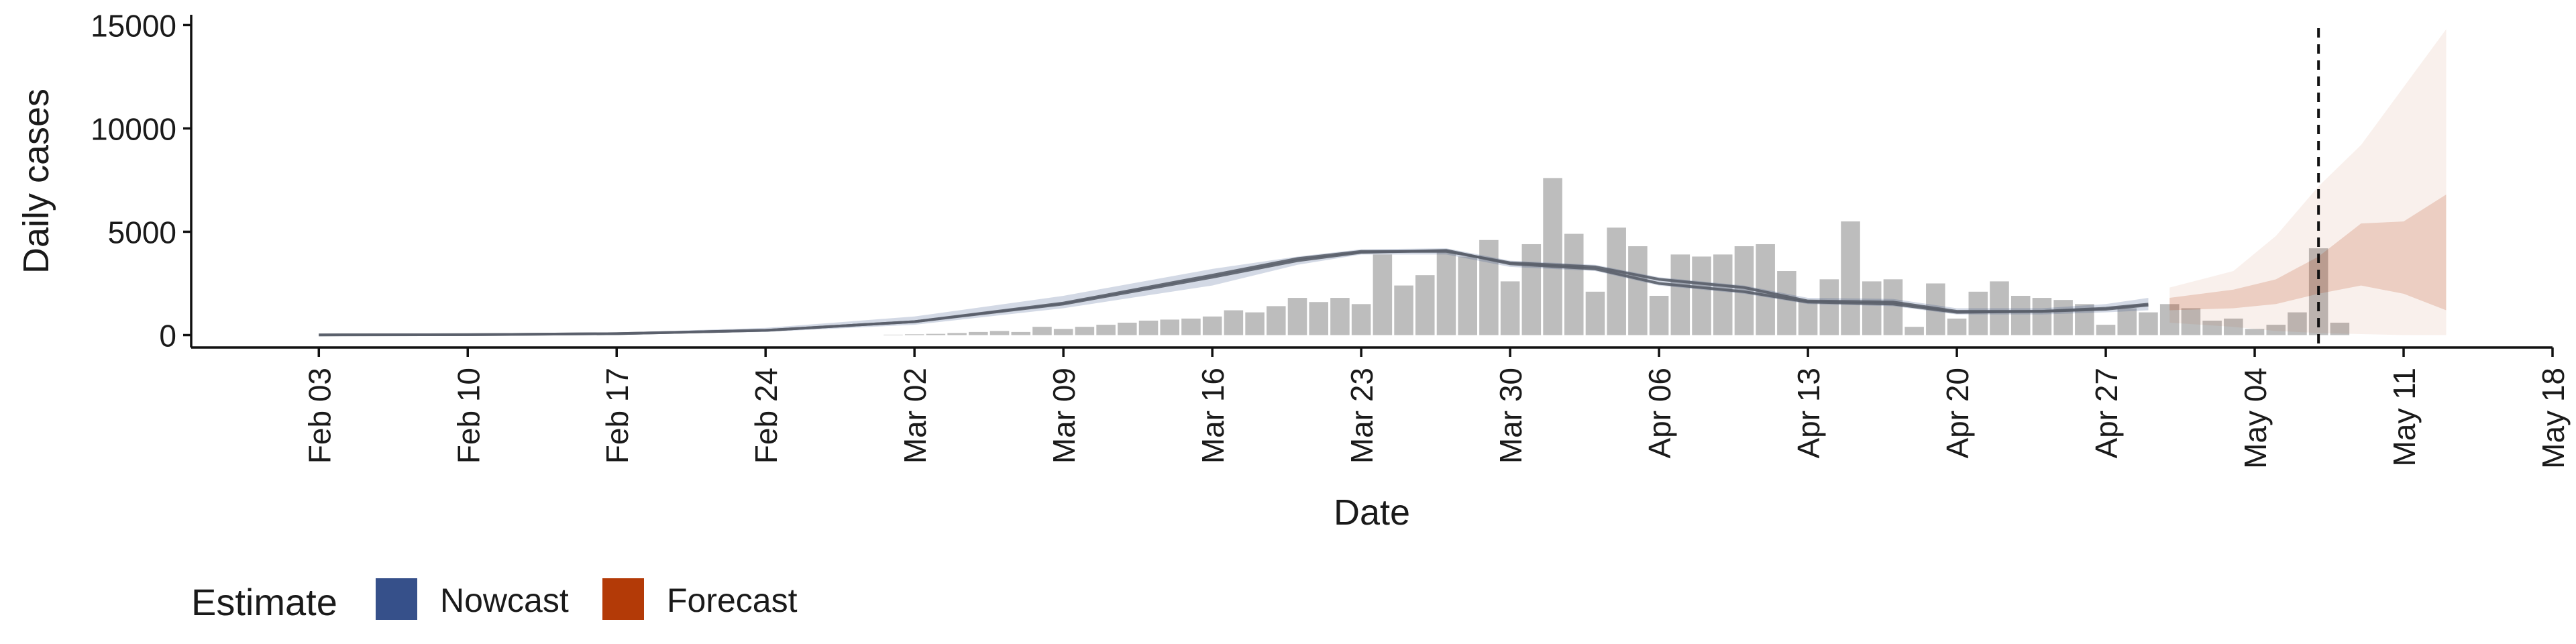 The image size is (2576, 644). I want to click on x-tick-label: Apr 27, so click(2106, 413).